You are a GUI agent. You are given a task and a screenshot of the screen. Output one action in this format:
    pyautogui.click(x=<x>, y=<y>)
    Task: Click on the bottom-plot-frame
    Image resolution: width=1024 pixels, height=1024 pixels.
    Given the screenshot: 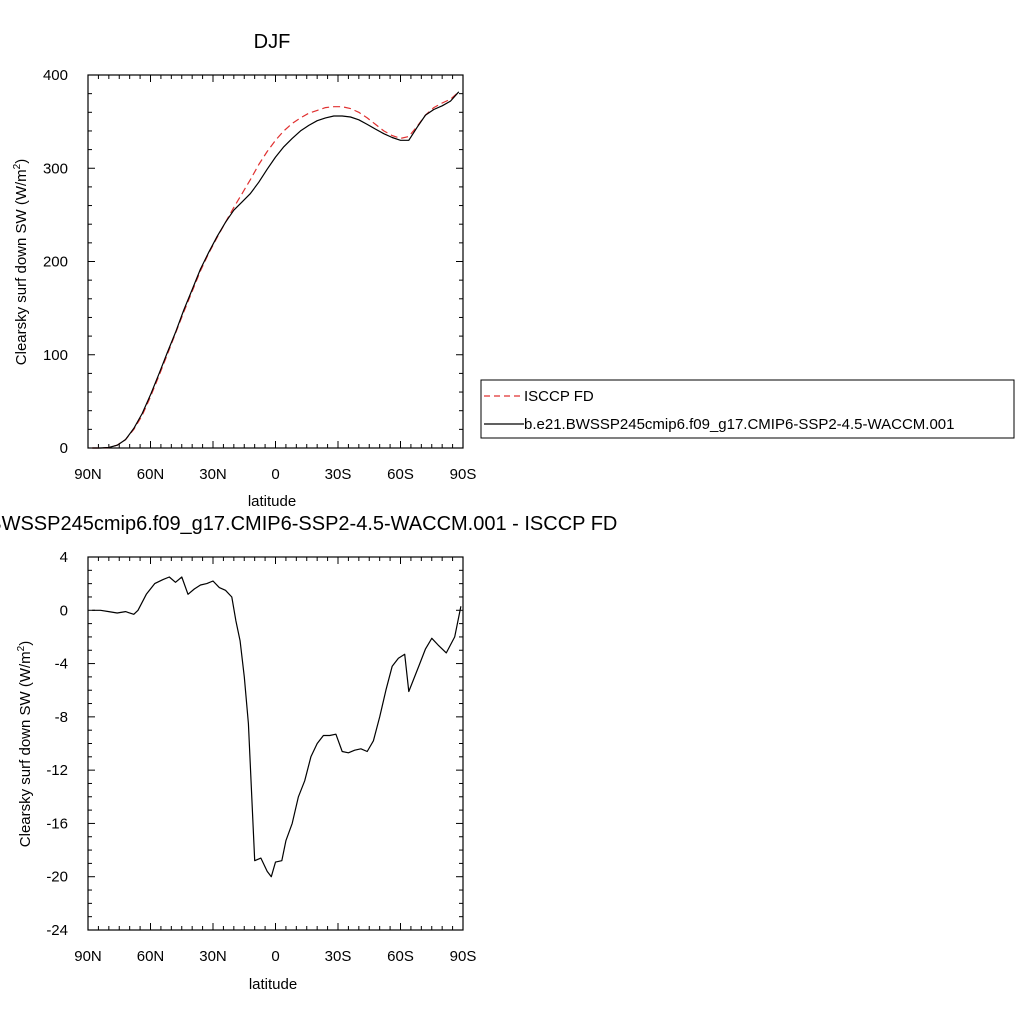 What is the action you would take?
    pyautogui.click(x=275, y=743)
    